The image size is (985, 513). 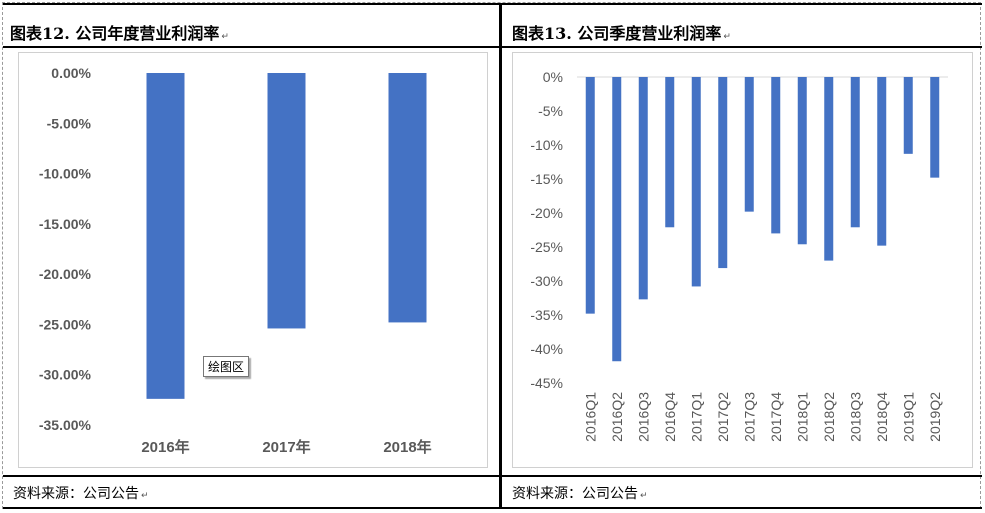 I want to click on panel-divider, so click(x=500, y=256).